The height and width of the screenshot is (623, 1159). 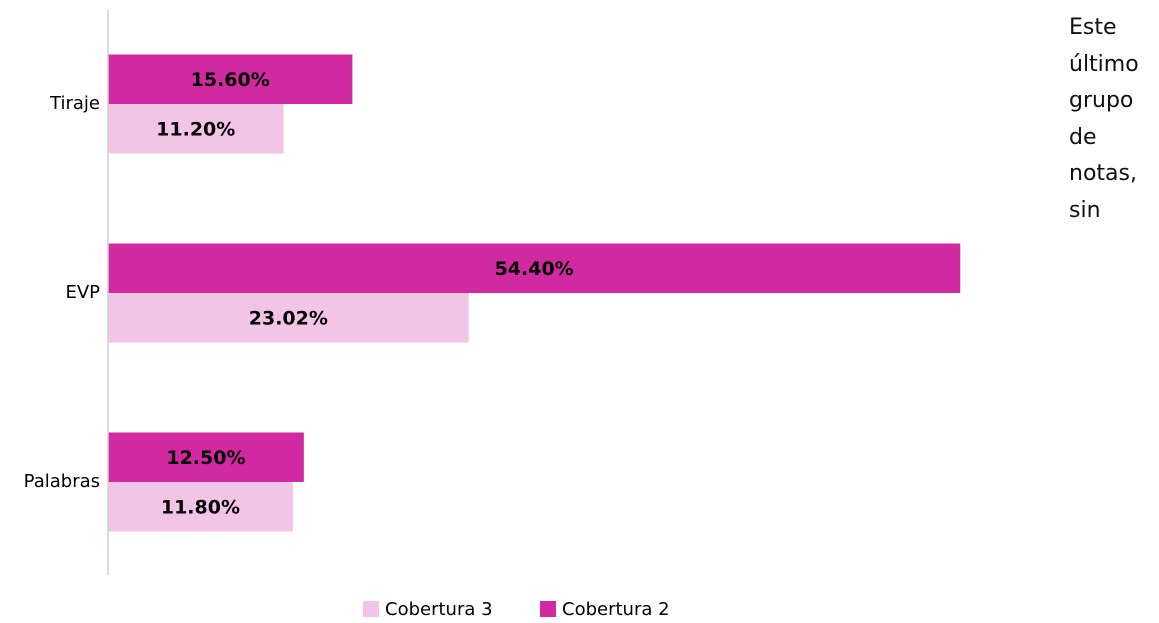 I want to click on data-label: 23.02%, so click(x=288, y=318).